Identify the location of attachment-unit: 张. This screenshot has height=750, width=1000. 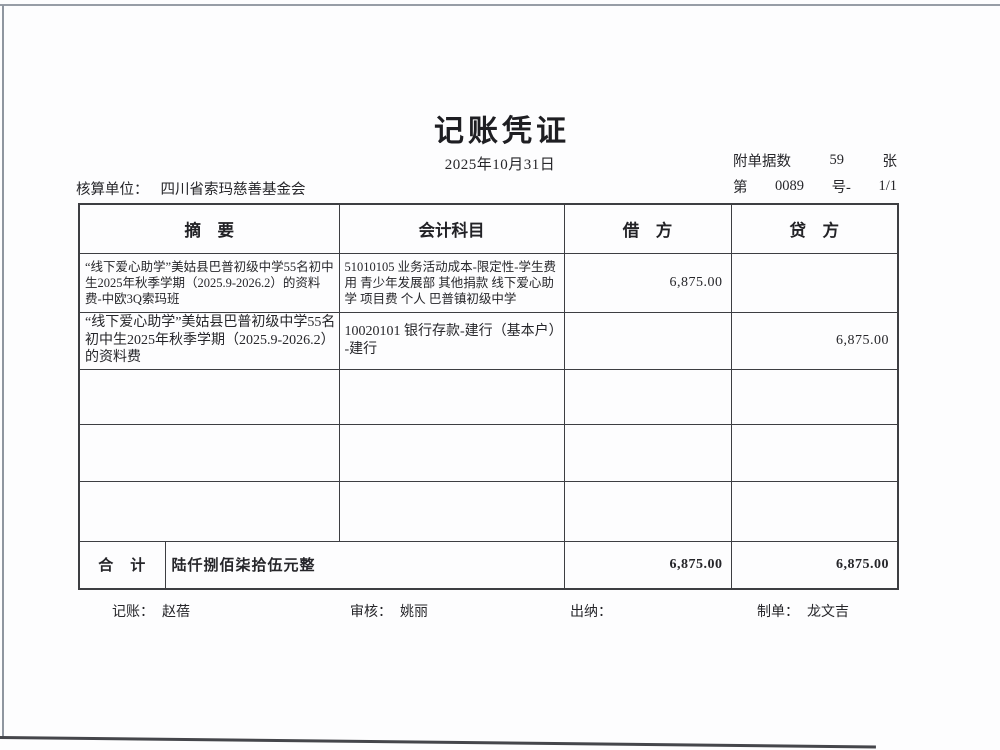
(890, 161).